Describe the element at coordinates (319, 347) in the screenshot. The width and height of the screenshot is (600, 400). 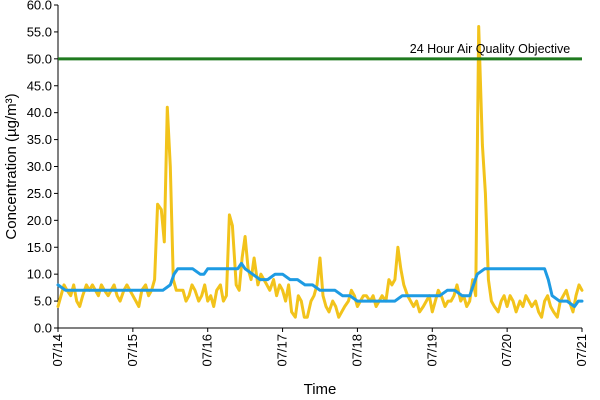
I see `x-axis-ticks: 07/14 07/15 07/16 07/17 07/18 07/19 07/20 07/21` at that location.